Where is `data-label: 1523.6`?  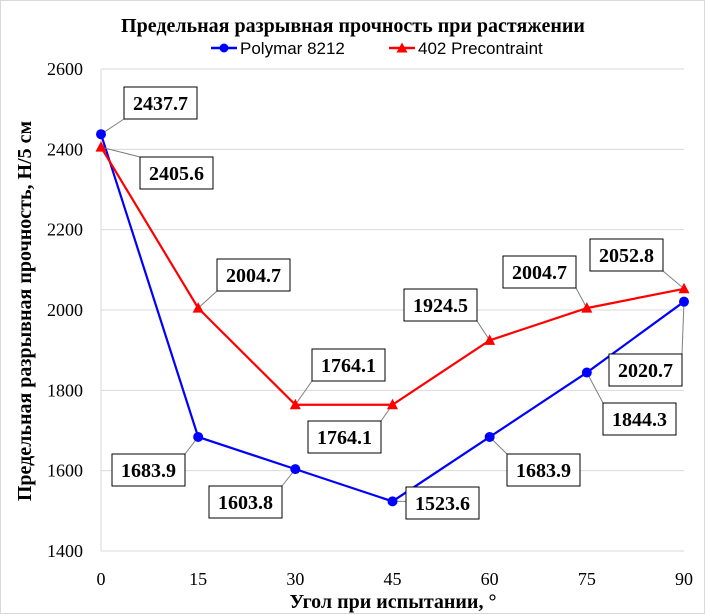 data-label: 1523.6 is located at coordinates (442, 504).